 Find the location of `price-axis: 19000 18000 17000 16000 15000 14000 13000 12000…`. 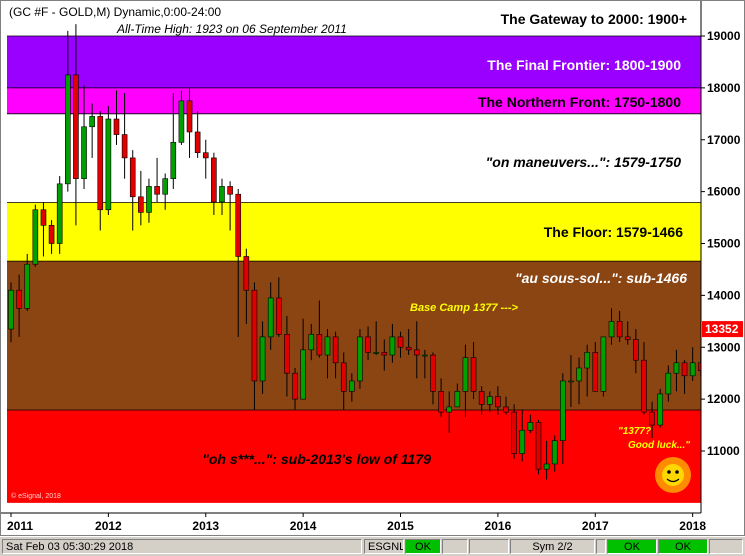

price-axis: 19000 18000 17000 16000 15000 14000 13000 12000… is located at coordinates (722, 268).